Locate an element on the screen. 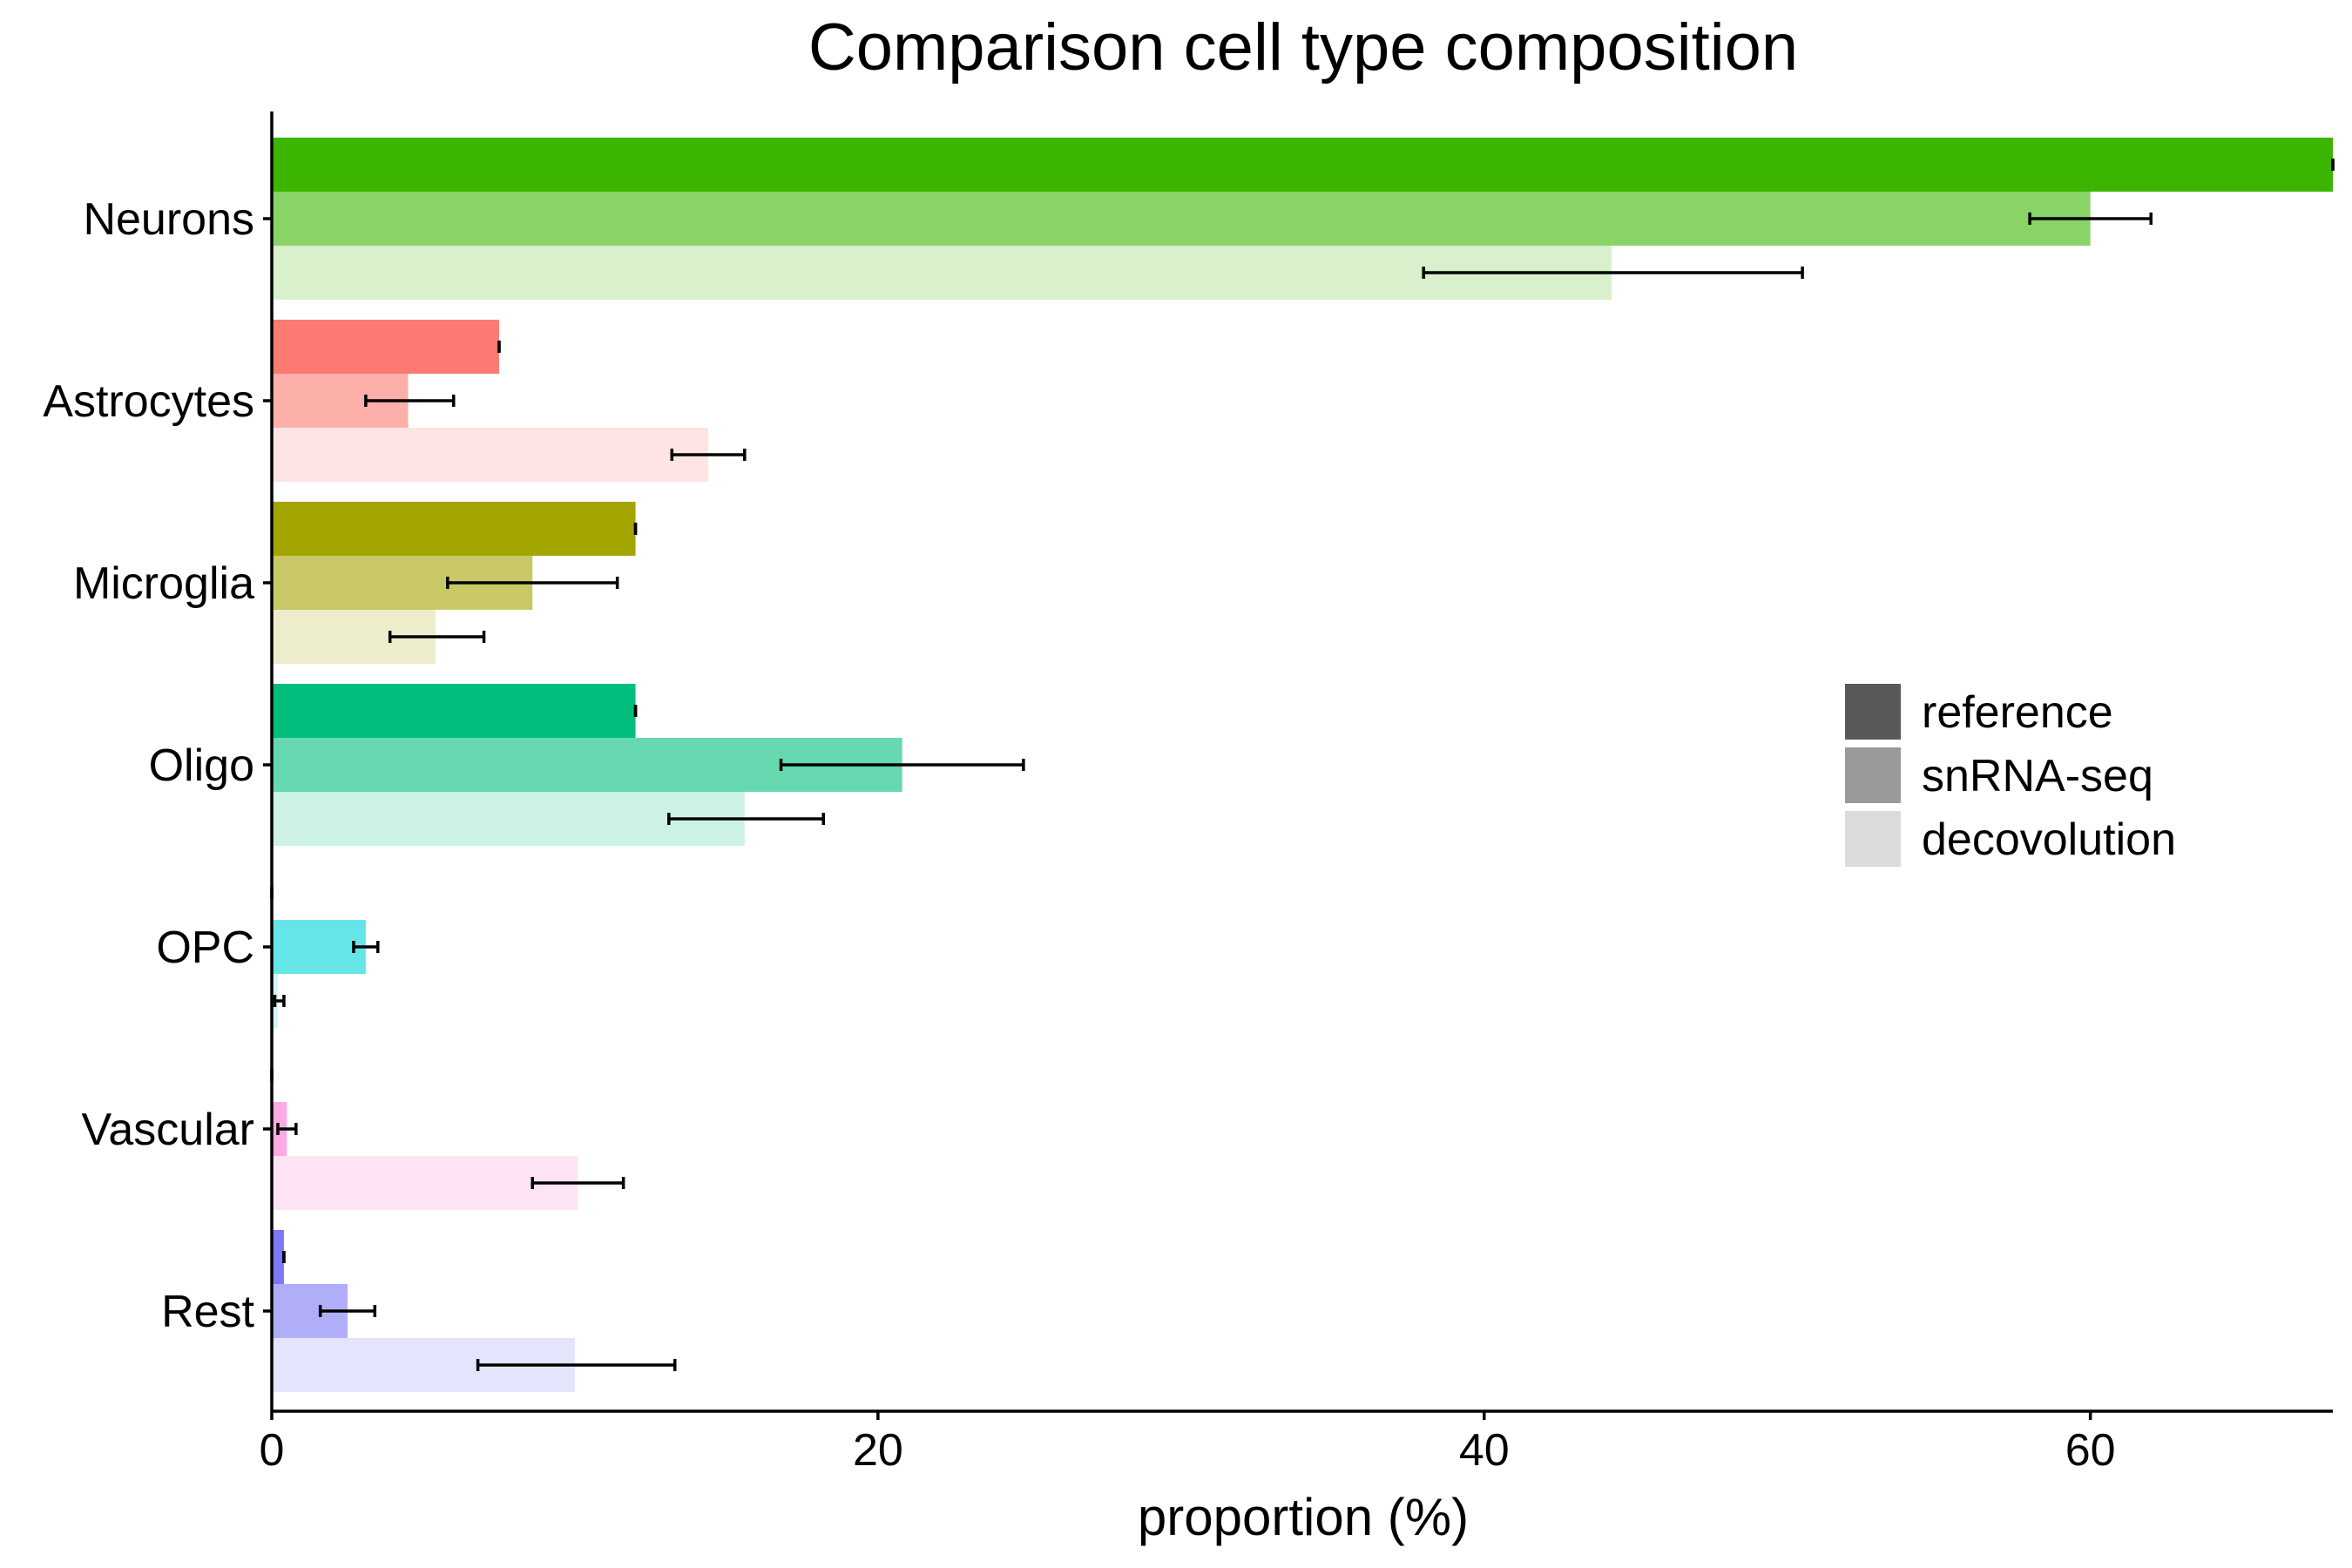 This screenshot has width=2352, height=1568. y-tick-label-astrocytes: Astrocytes is located at coordinates (148, 401).